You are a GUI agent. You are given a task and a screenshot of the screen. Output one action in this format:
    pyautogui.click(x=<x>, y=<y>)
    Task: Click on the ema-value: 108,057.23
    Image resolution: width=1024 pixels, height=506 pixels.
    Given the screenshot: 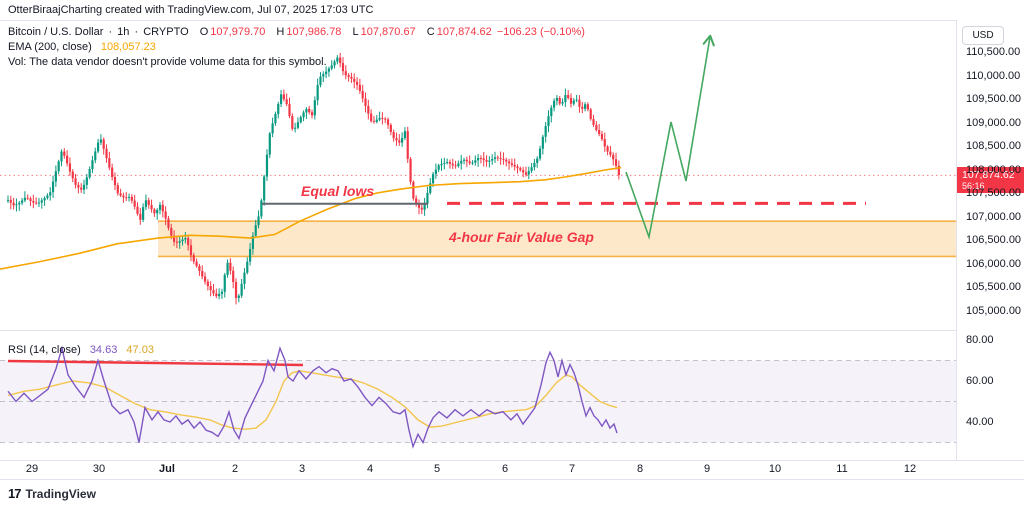 What is the action you would take?
    pyautogui.click(x=128, y=47)
    